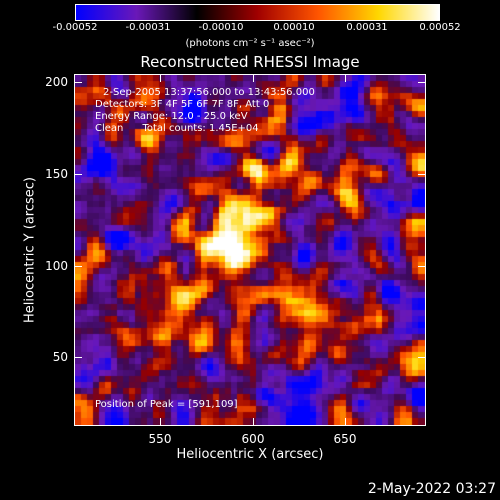  I want to click on y-axis-label: Heliocentric Y (arcsec), so click(30, 250).